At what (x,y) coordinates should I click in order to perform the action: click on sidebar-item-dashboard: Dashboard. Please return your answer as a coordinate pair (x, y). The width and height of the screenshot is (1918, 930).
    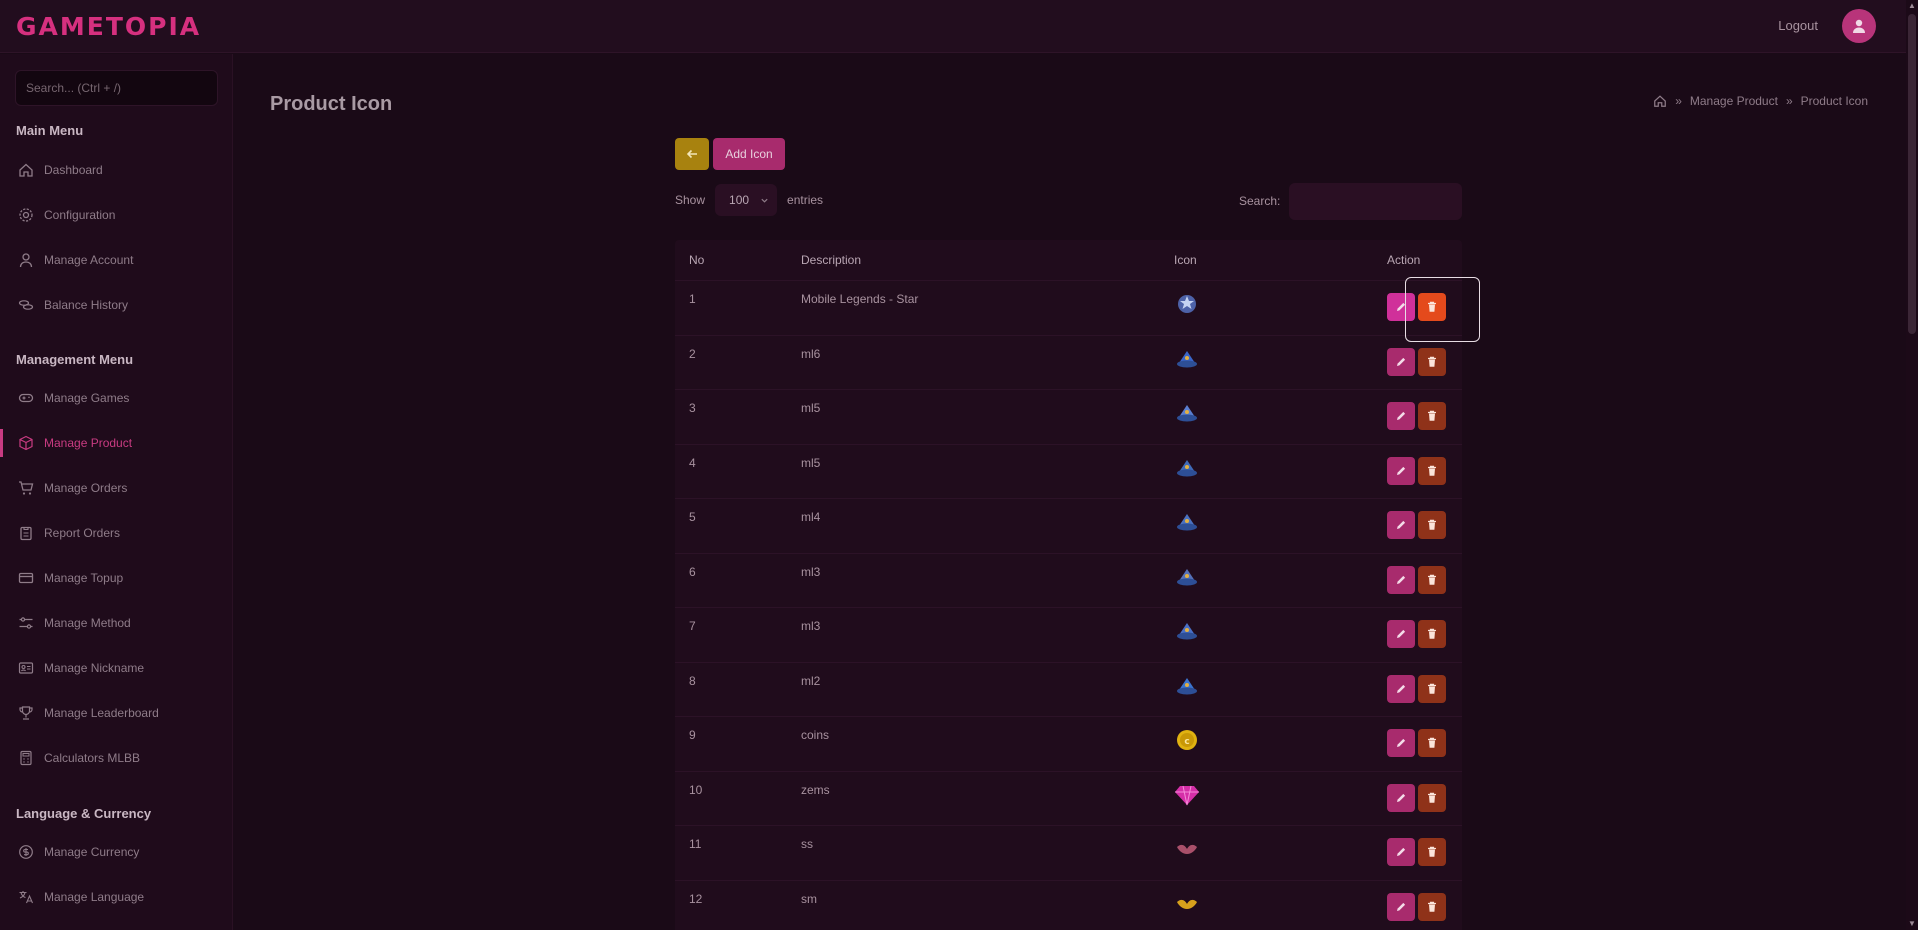
    Looking at the image, I should click on (116, 170).